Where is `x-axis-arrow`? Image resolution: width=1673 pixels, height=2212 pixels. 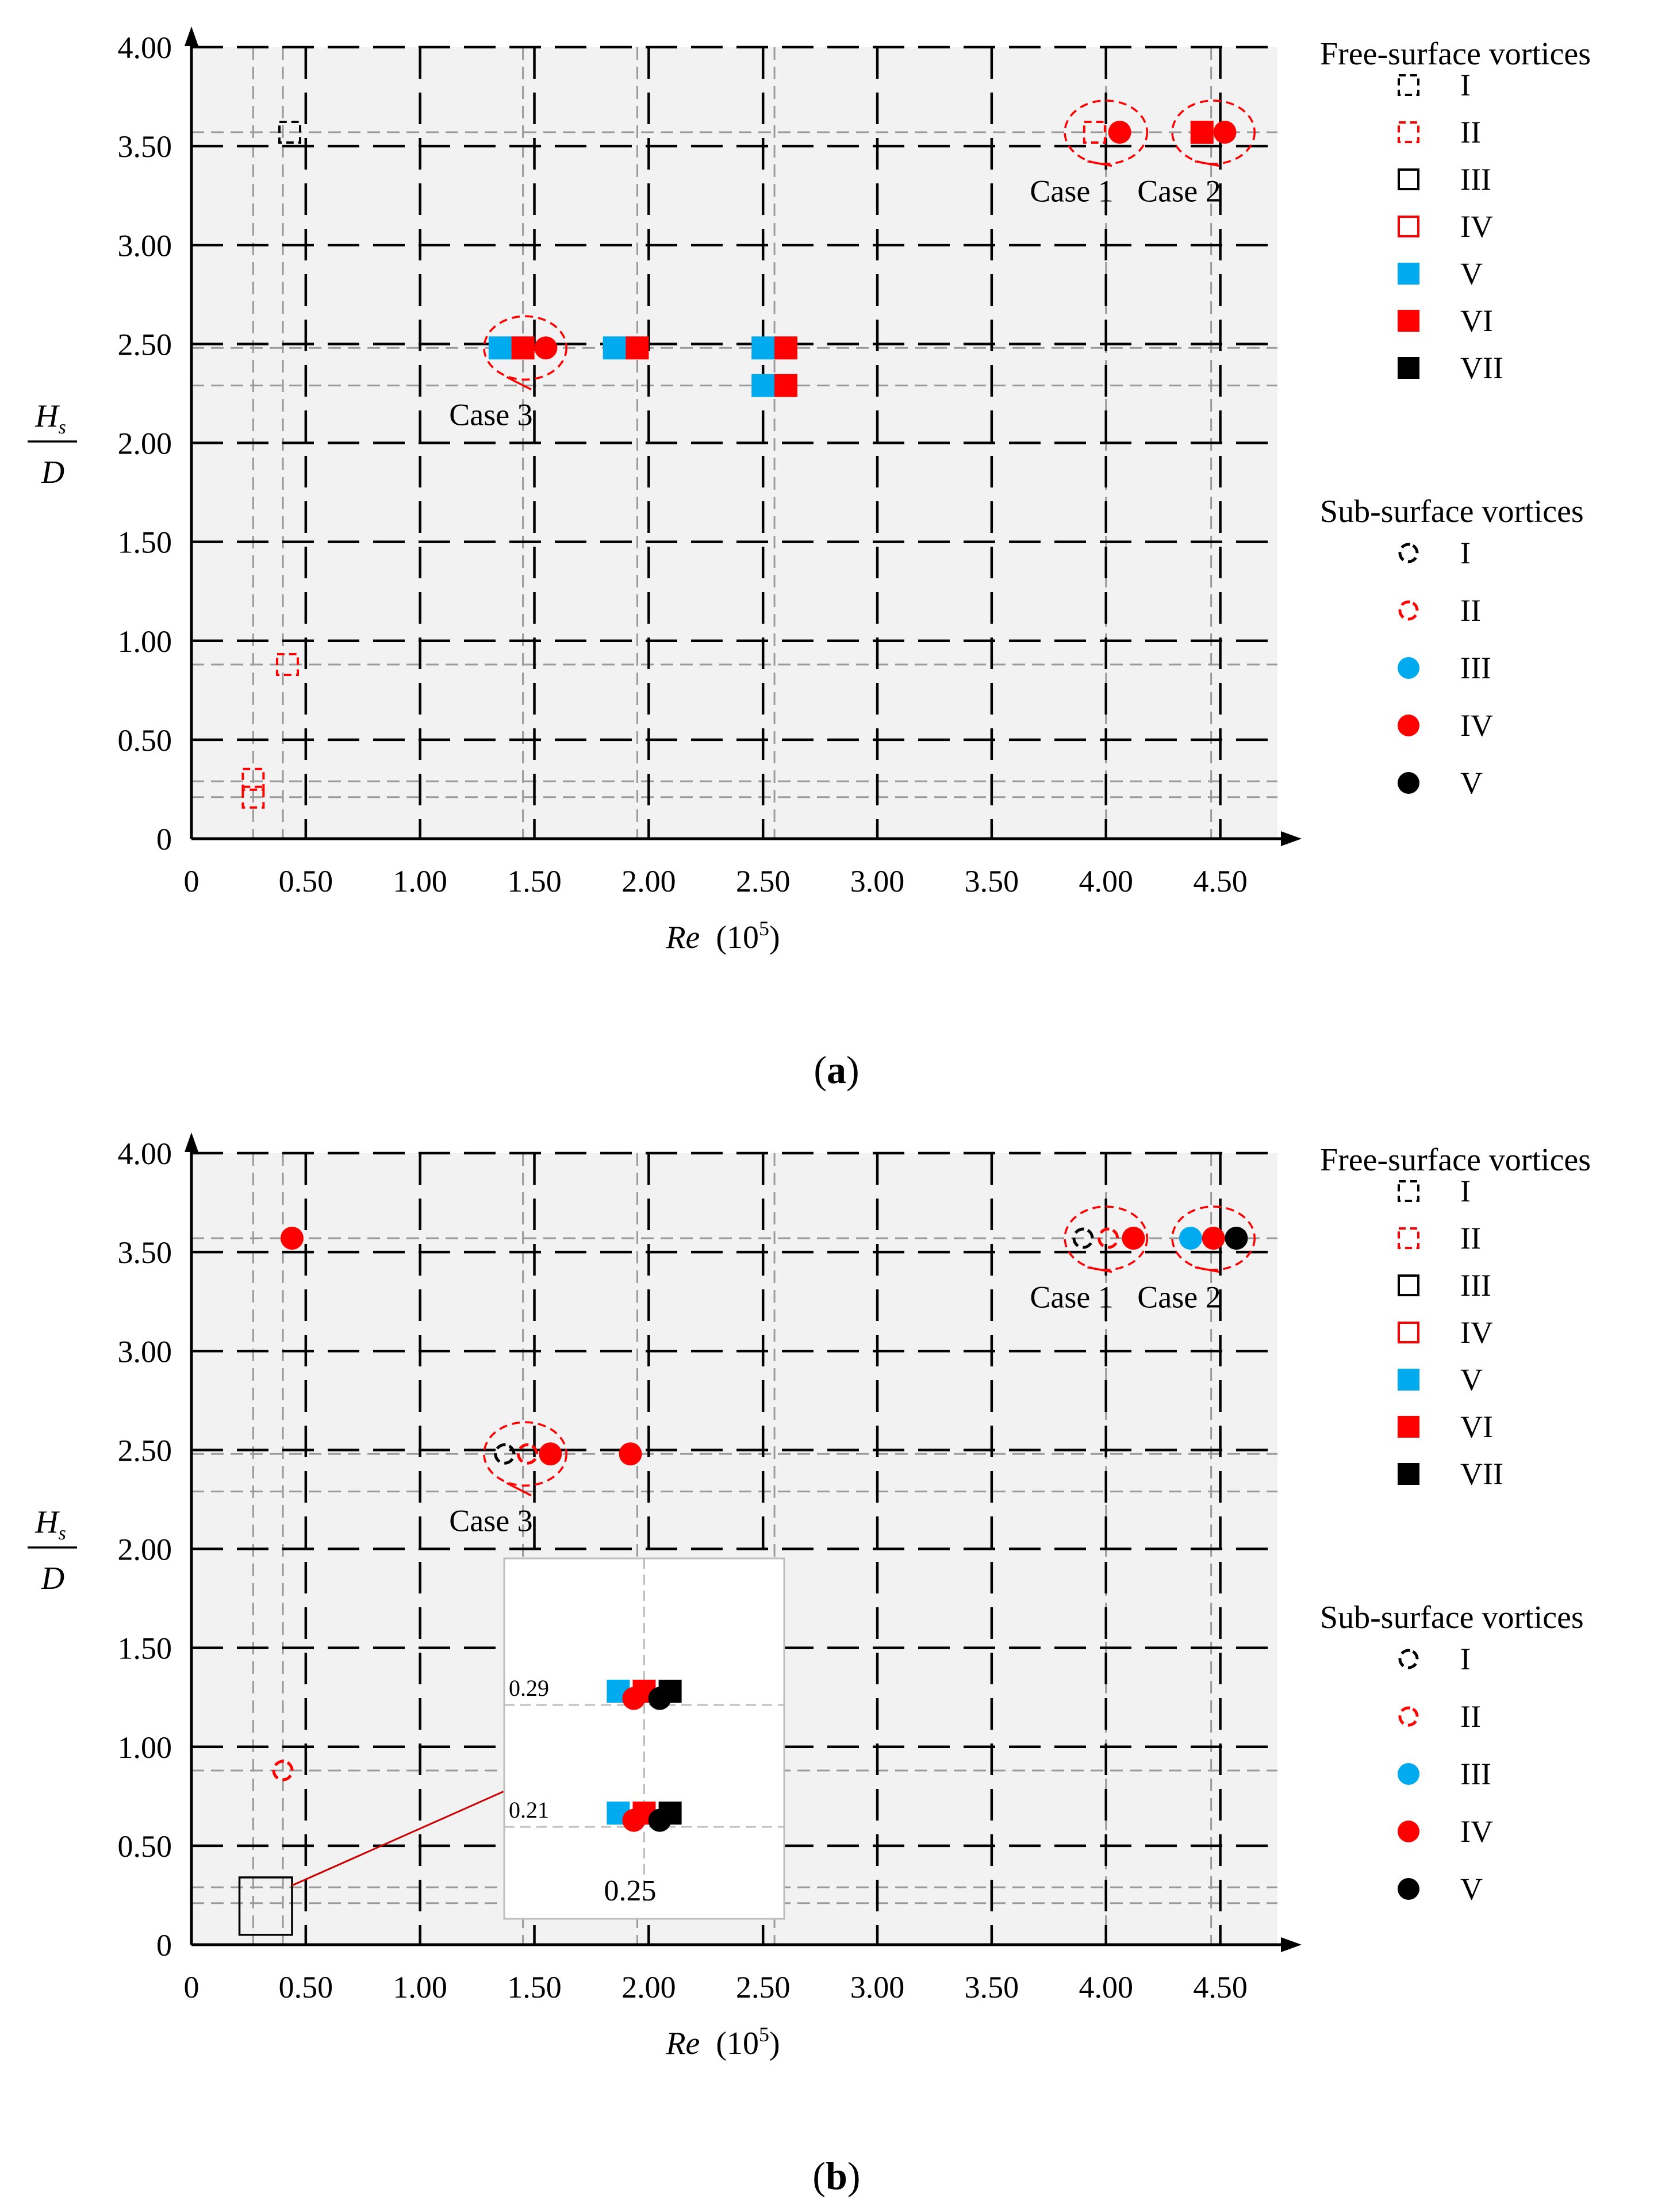
x-axis-arrow is located at coordinates (1291, 838).